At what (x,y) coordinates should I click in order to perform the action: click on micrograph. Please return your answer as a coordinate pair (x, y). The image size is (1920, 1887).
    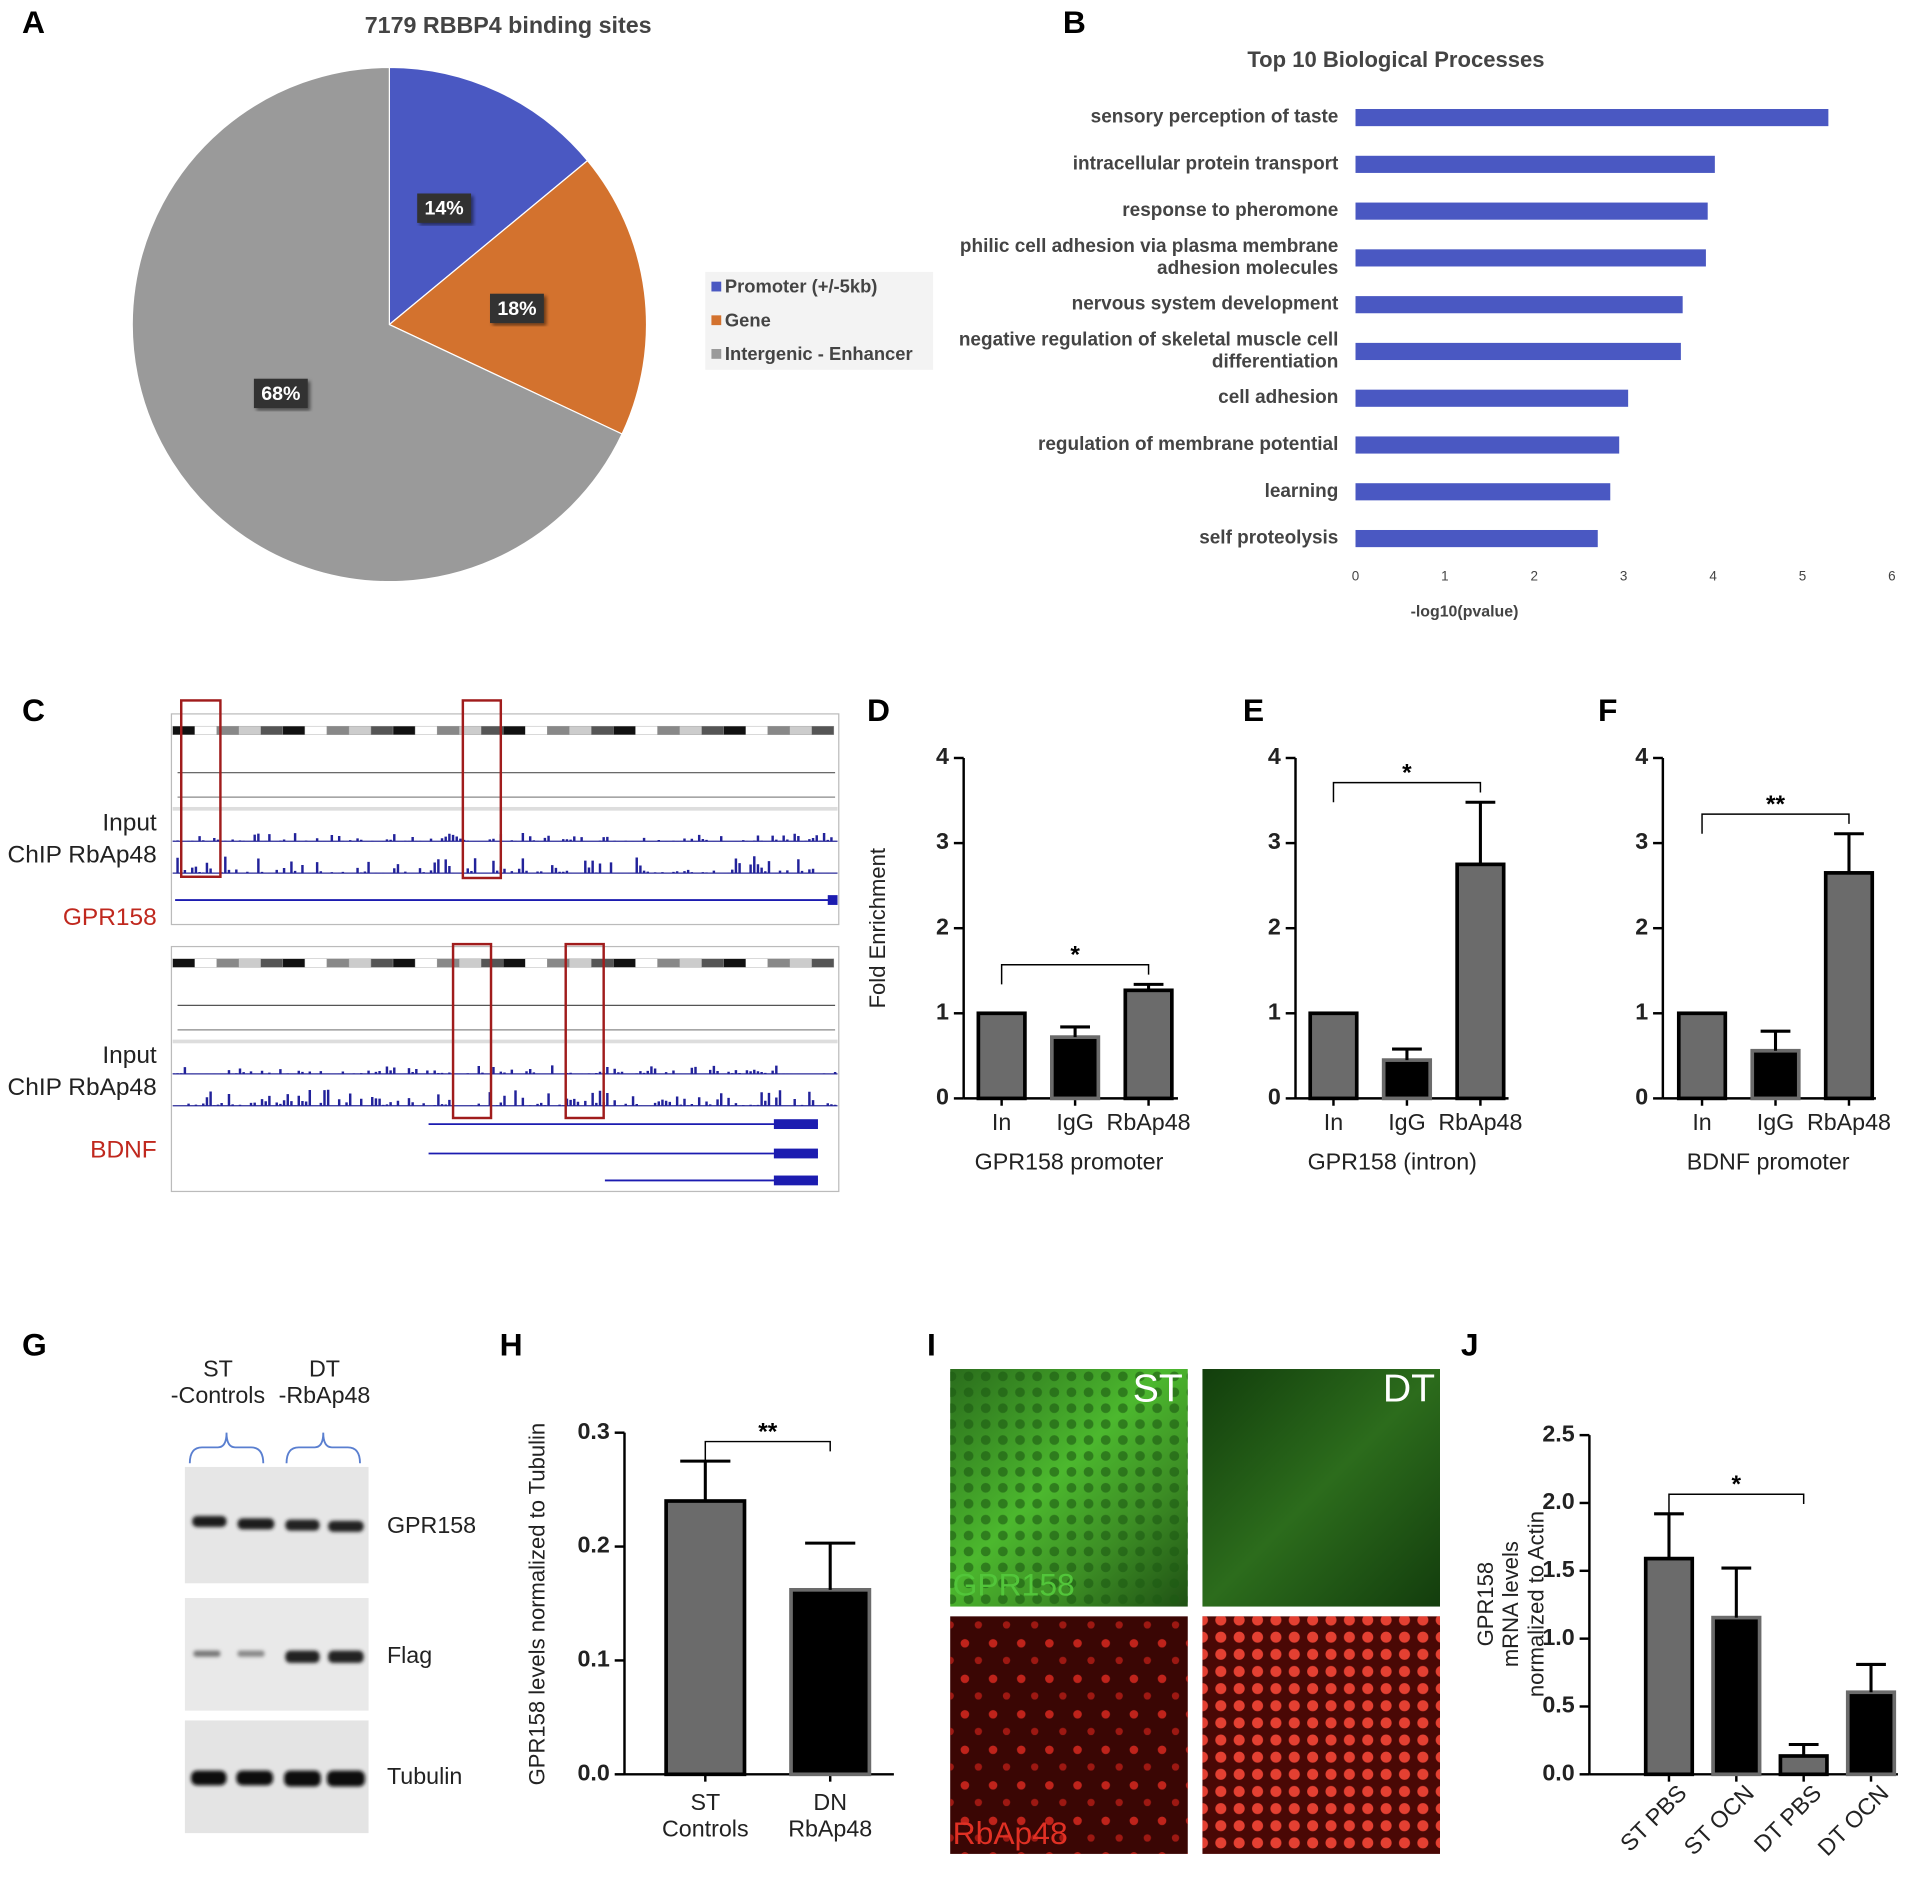
    Looking at the image, I should click on (1321, 1488).